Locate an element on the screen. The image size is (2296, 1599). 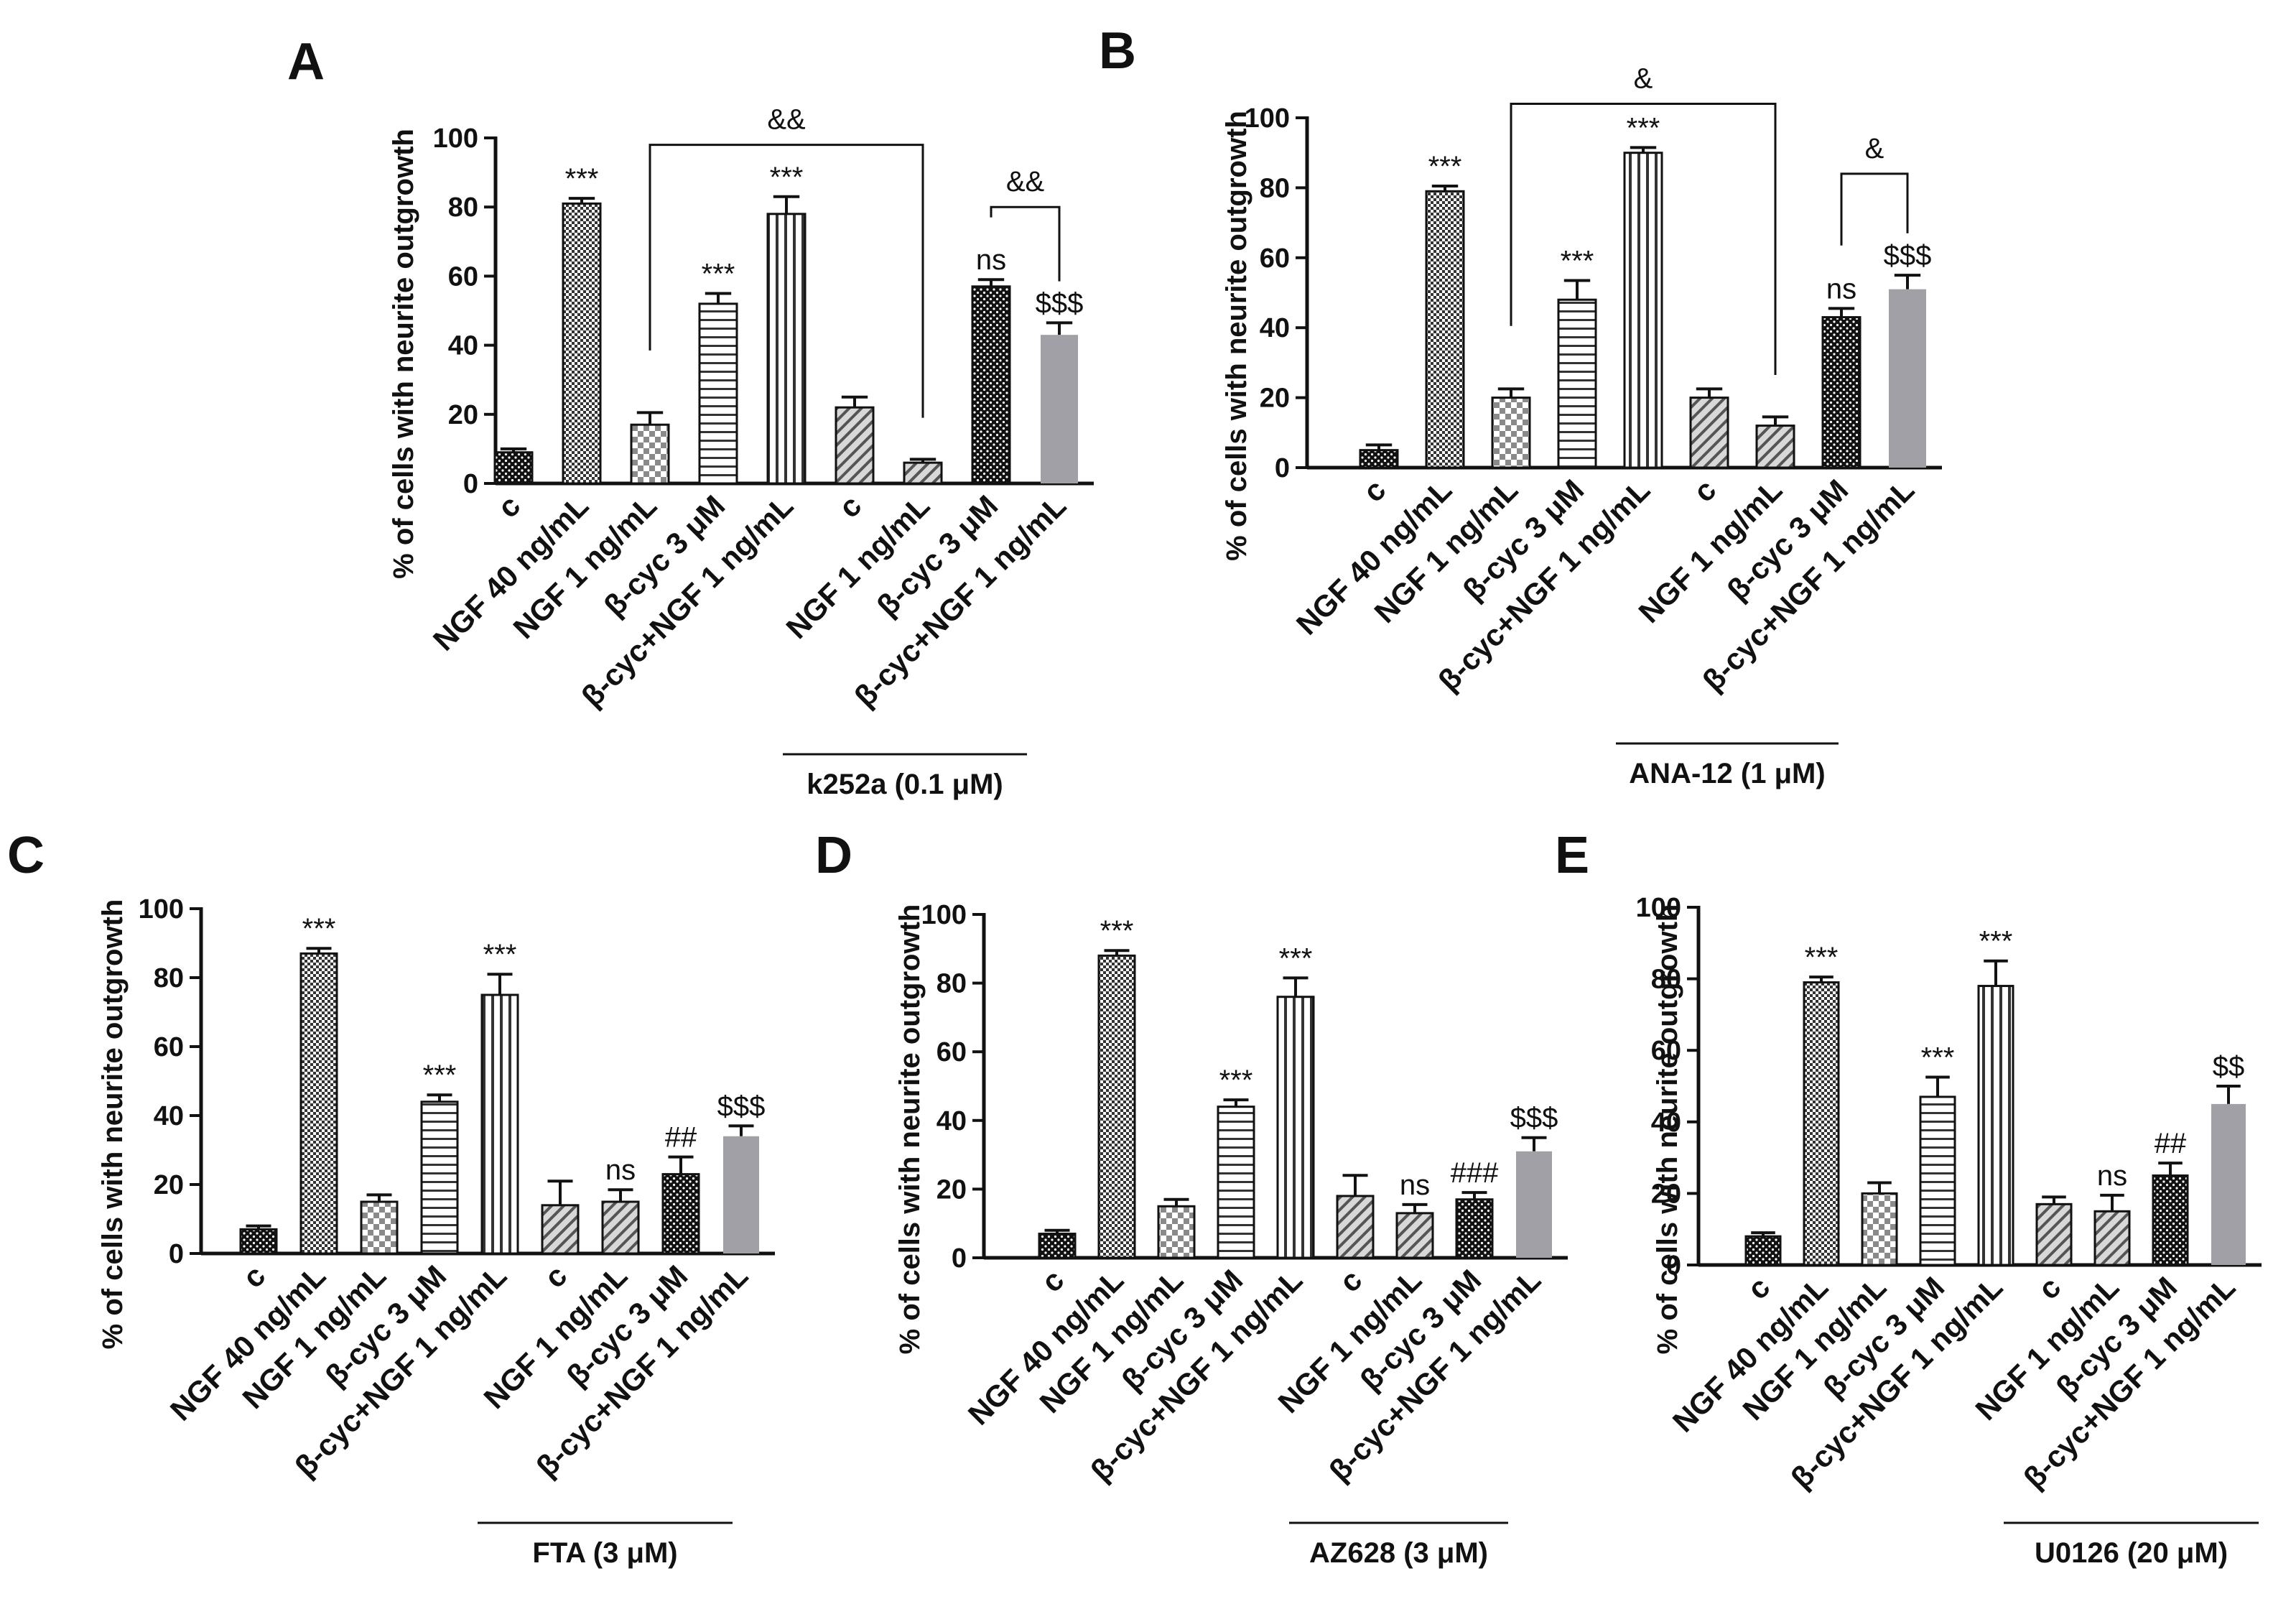
inhibitor-label: ANA-12 (1 μM) is located at coordinates (1727, 773).